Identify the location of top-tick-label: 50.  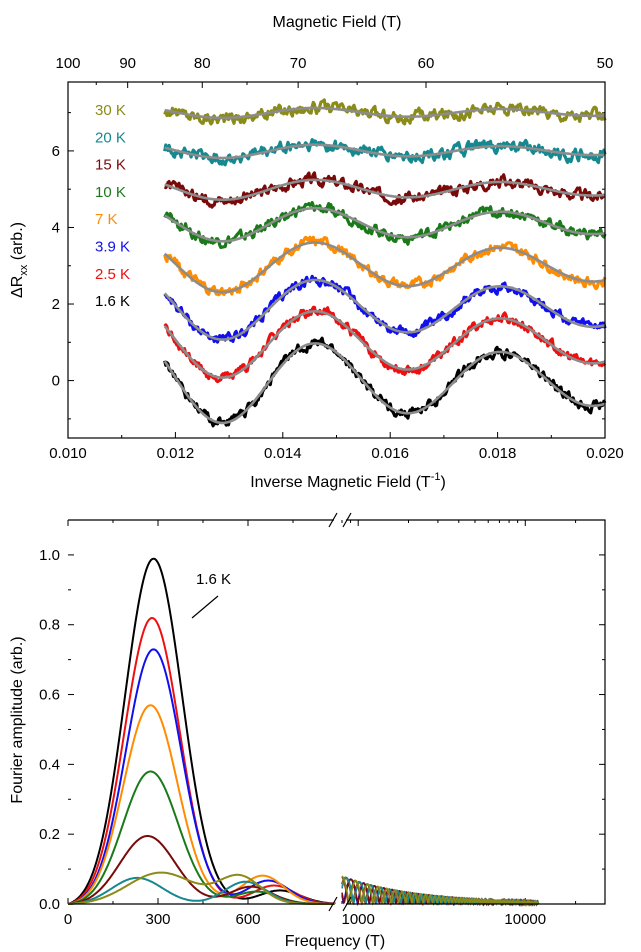
(605, 63).